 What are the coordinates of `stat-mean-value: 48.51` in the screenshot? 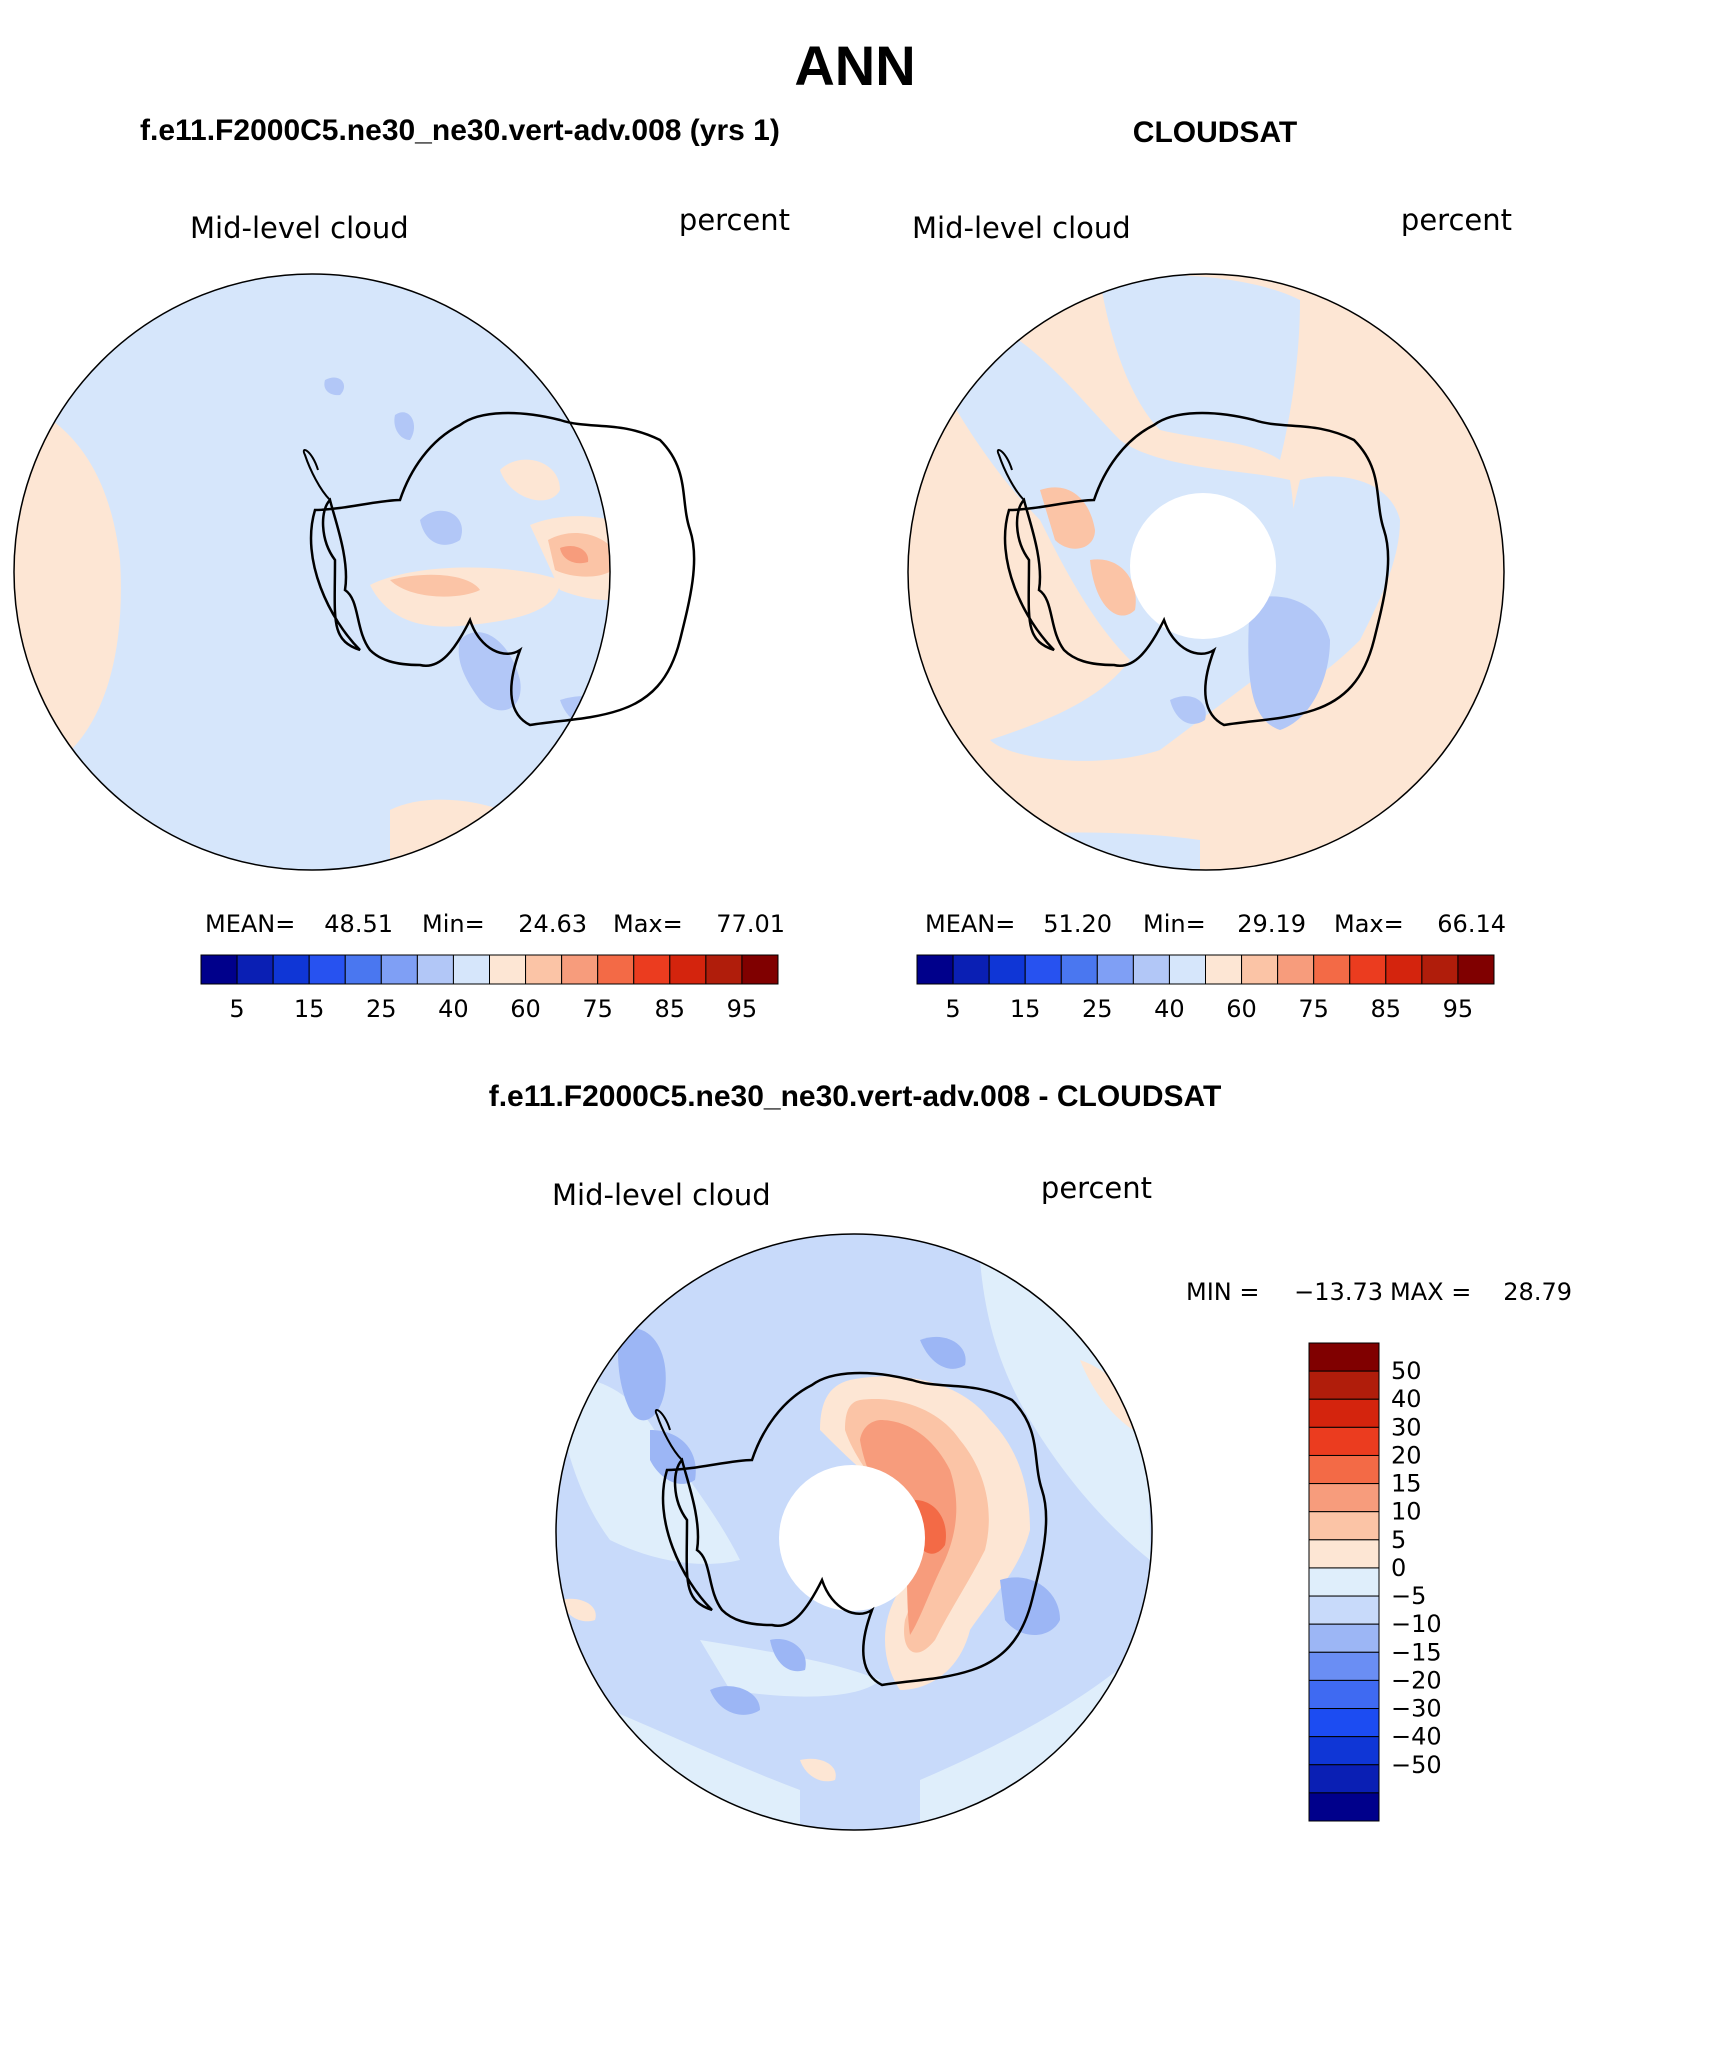 It's located at (358, 924).